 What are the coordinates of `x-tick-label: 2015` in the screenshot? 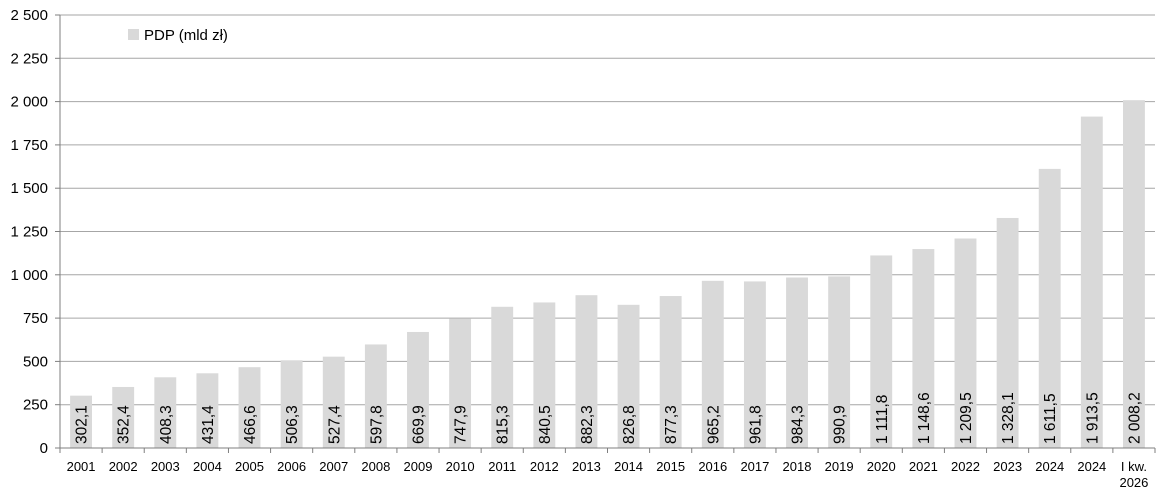 It's located at (670, 466).